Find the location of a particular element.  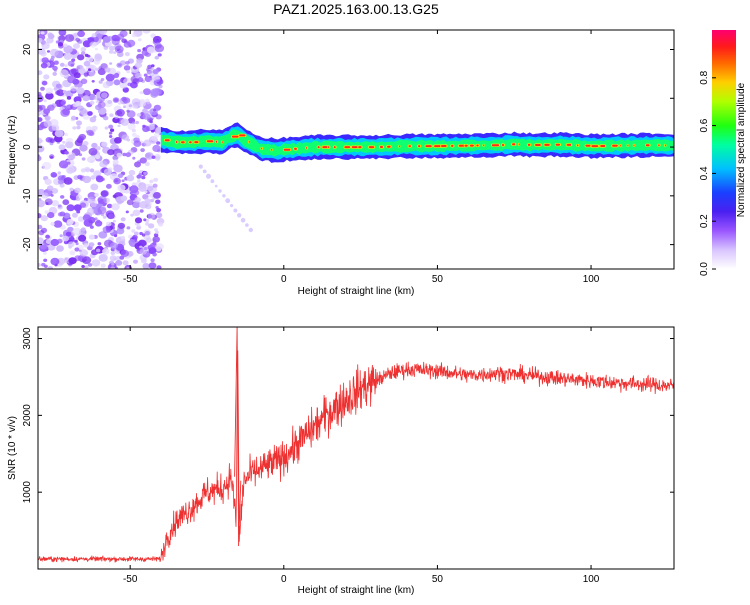

snr-spike is located at coordinates (238, 437).